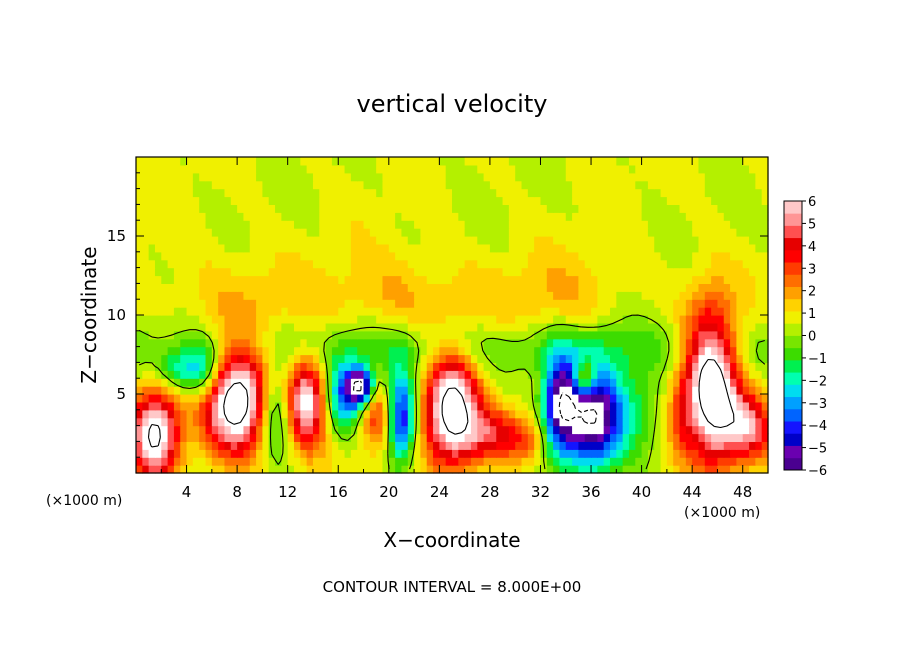 Image resolution: width=904 pixels, height=658 pixels. What do you see at coordinates (793, 342) in the screenshot?
I see `colorbar-swatch` at bounding box center [793, 342].